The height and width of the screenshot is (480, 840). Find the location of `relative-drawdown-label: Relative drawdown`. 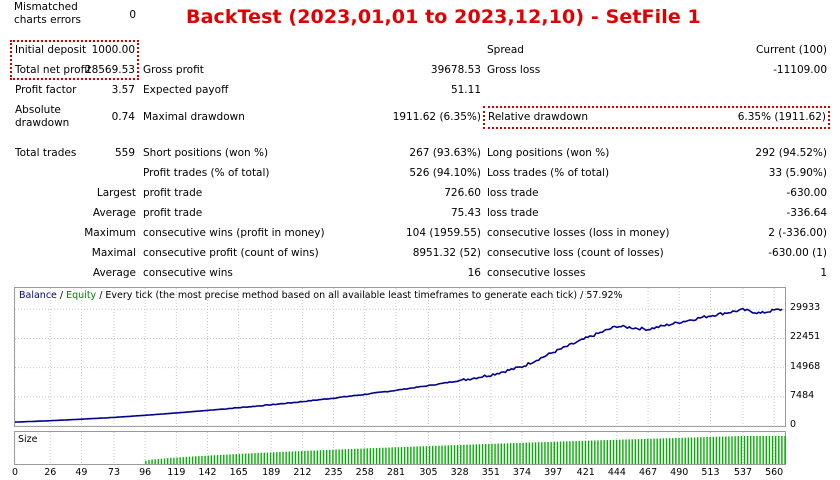

relative-drawdown-label: Relative drawdown is located at coordinates (538, 117).